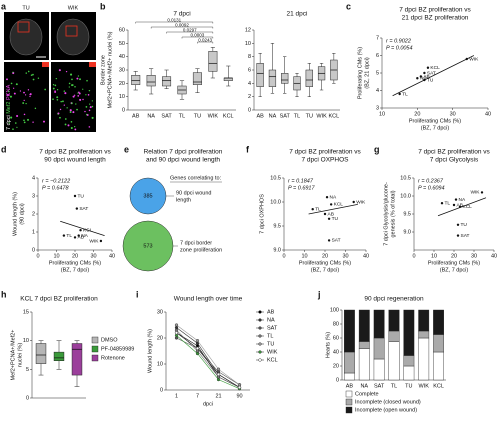 The width and height of the screenshot is (500, 426). Describe the element at coordinates (95, 349) in the screenshot. I see `legend-swatch` at that location.